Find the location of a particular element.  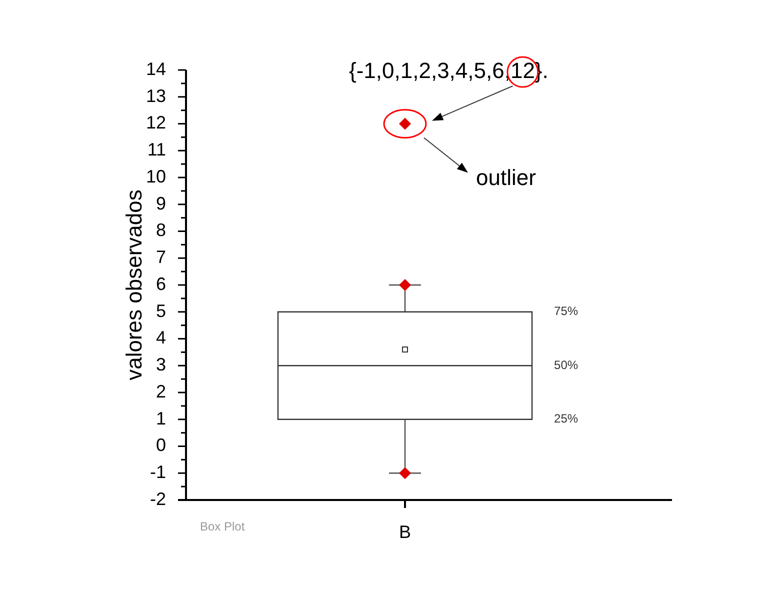

y-tick-label: 5 is located at coordinates (161, 310).